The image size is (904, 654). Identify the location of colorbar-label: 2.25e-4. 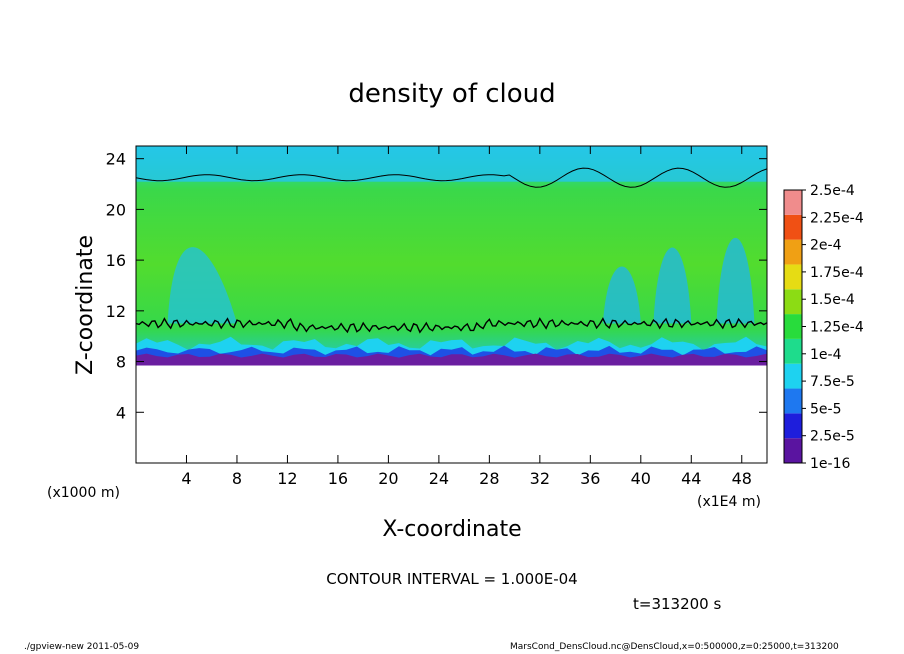
(837, 218).